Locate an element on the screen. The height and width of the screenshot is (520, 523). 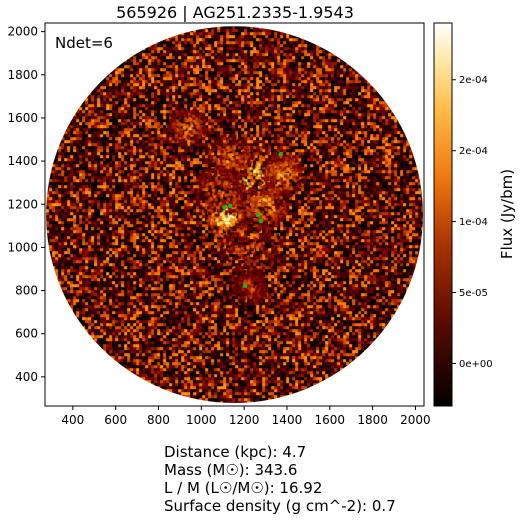
y-tick-label-1000: 1000 is located at coordinates (22, 247).